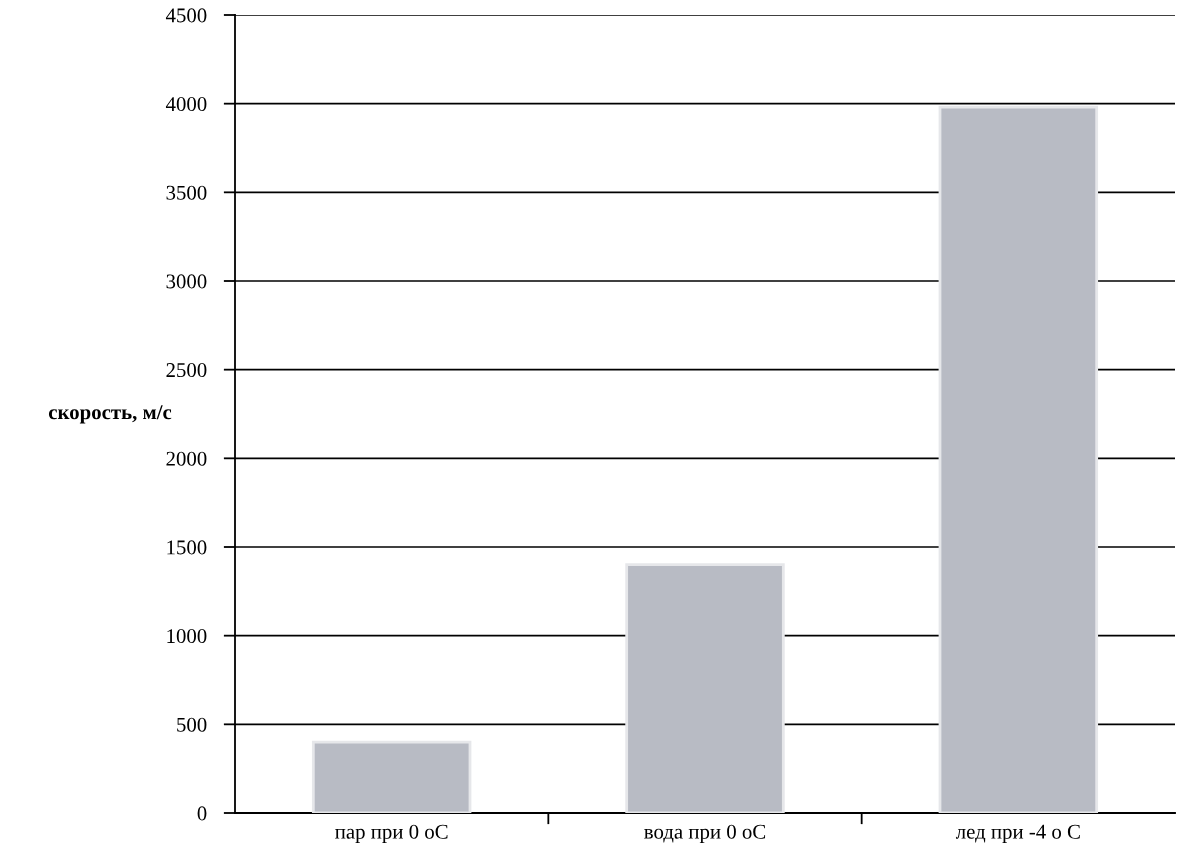 This screenshot has height=860, width=1182. Describe the element at coordinates (186, 458) in the screenshot. I see `y-tick-label: 2000` at that location.